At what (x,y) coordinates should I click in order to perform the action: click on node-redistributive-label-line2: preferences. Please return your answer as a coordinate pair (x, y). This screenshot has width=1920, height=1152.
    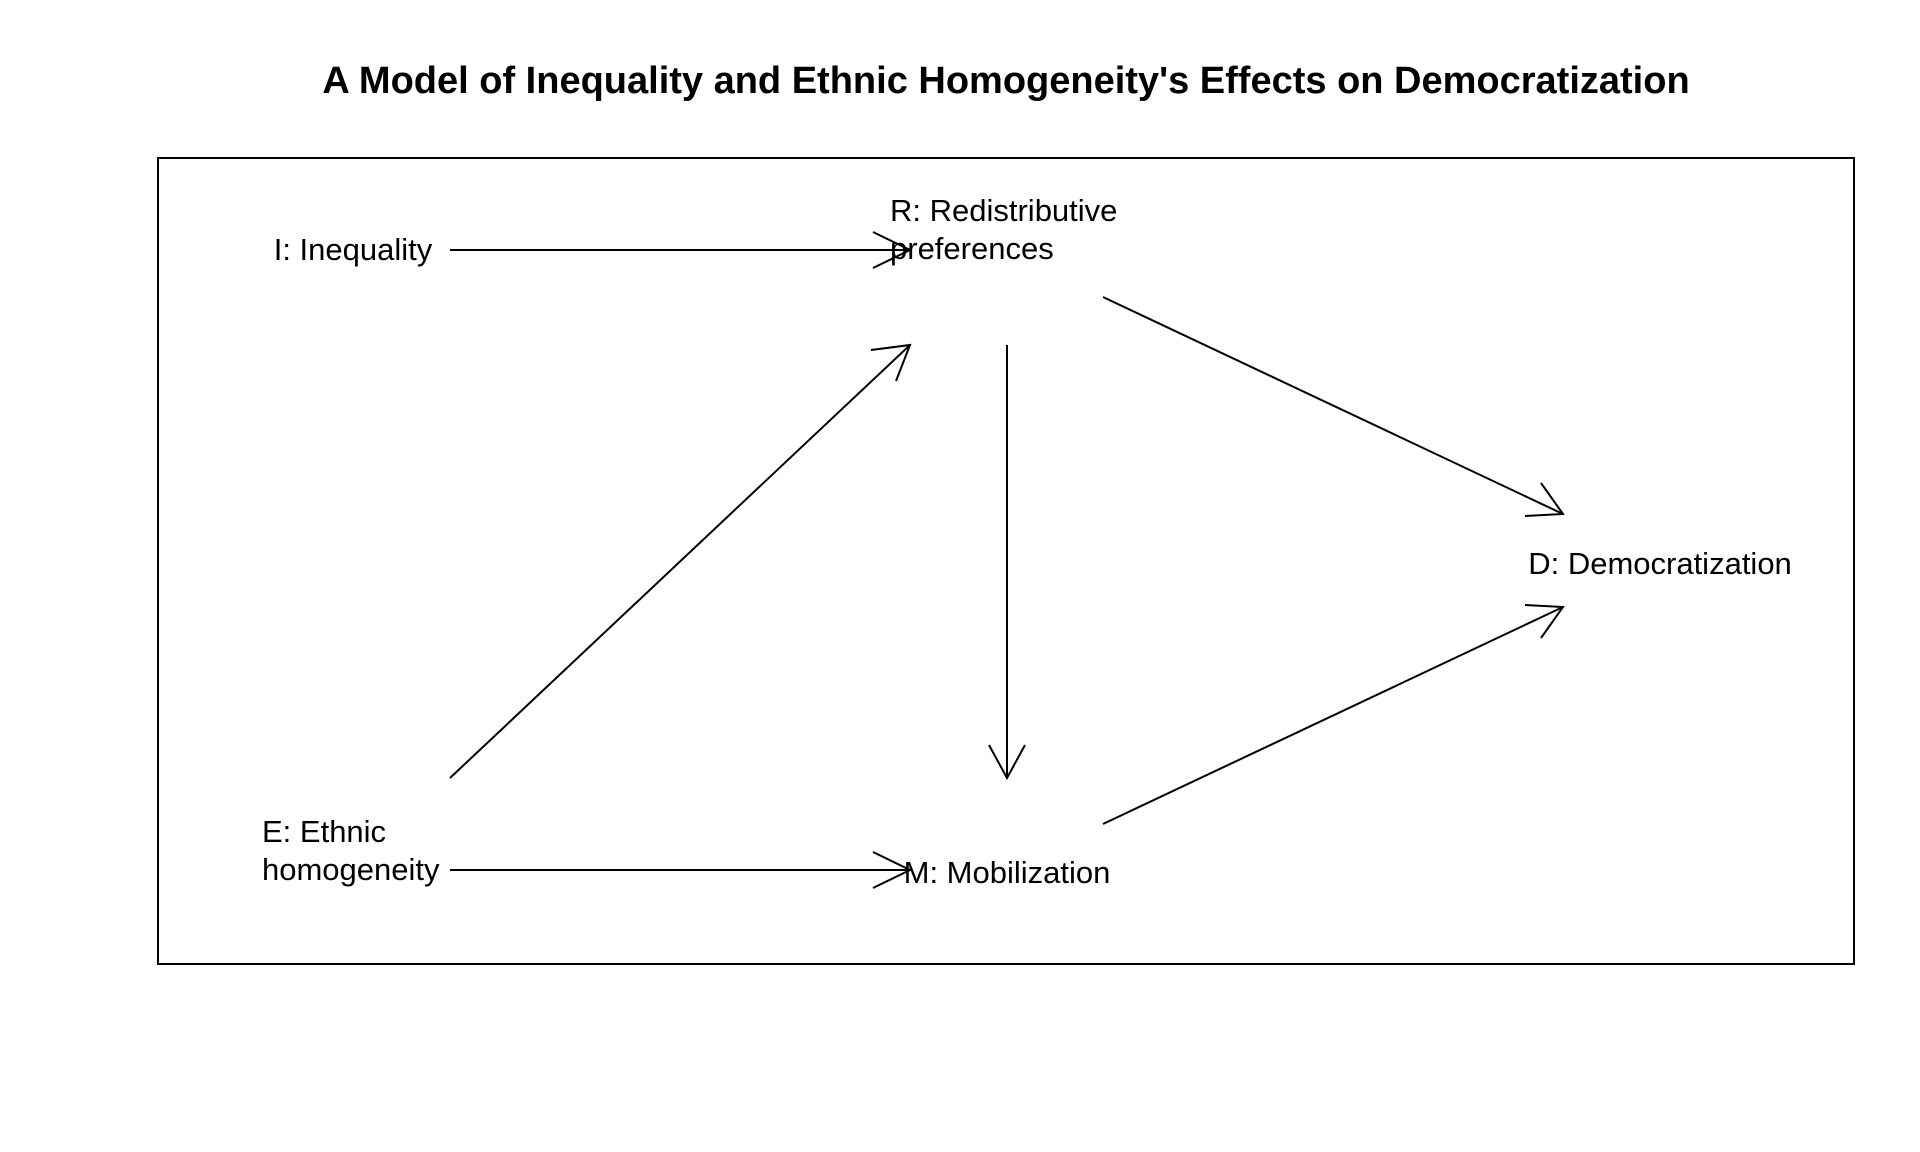
    Looking at the image, I should click on (972, 248).